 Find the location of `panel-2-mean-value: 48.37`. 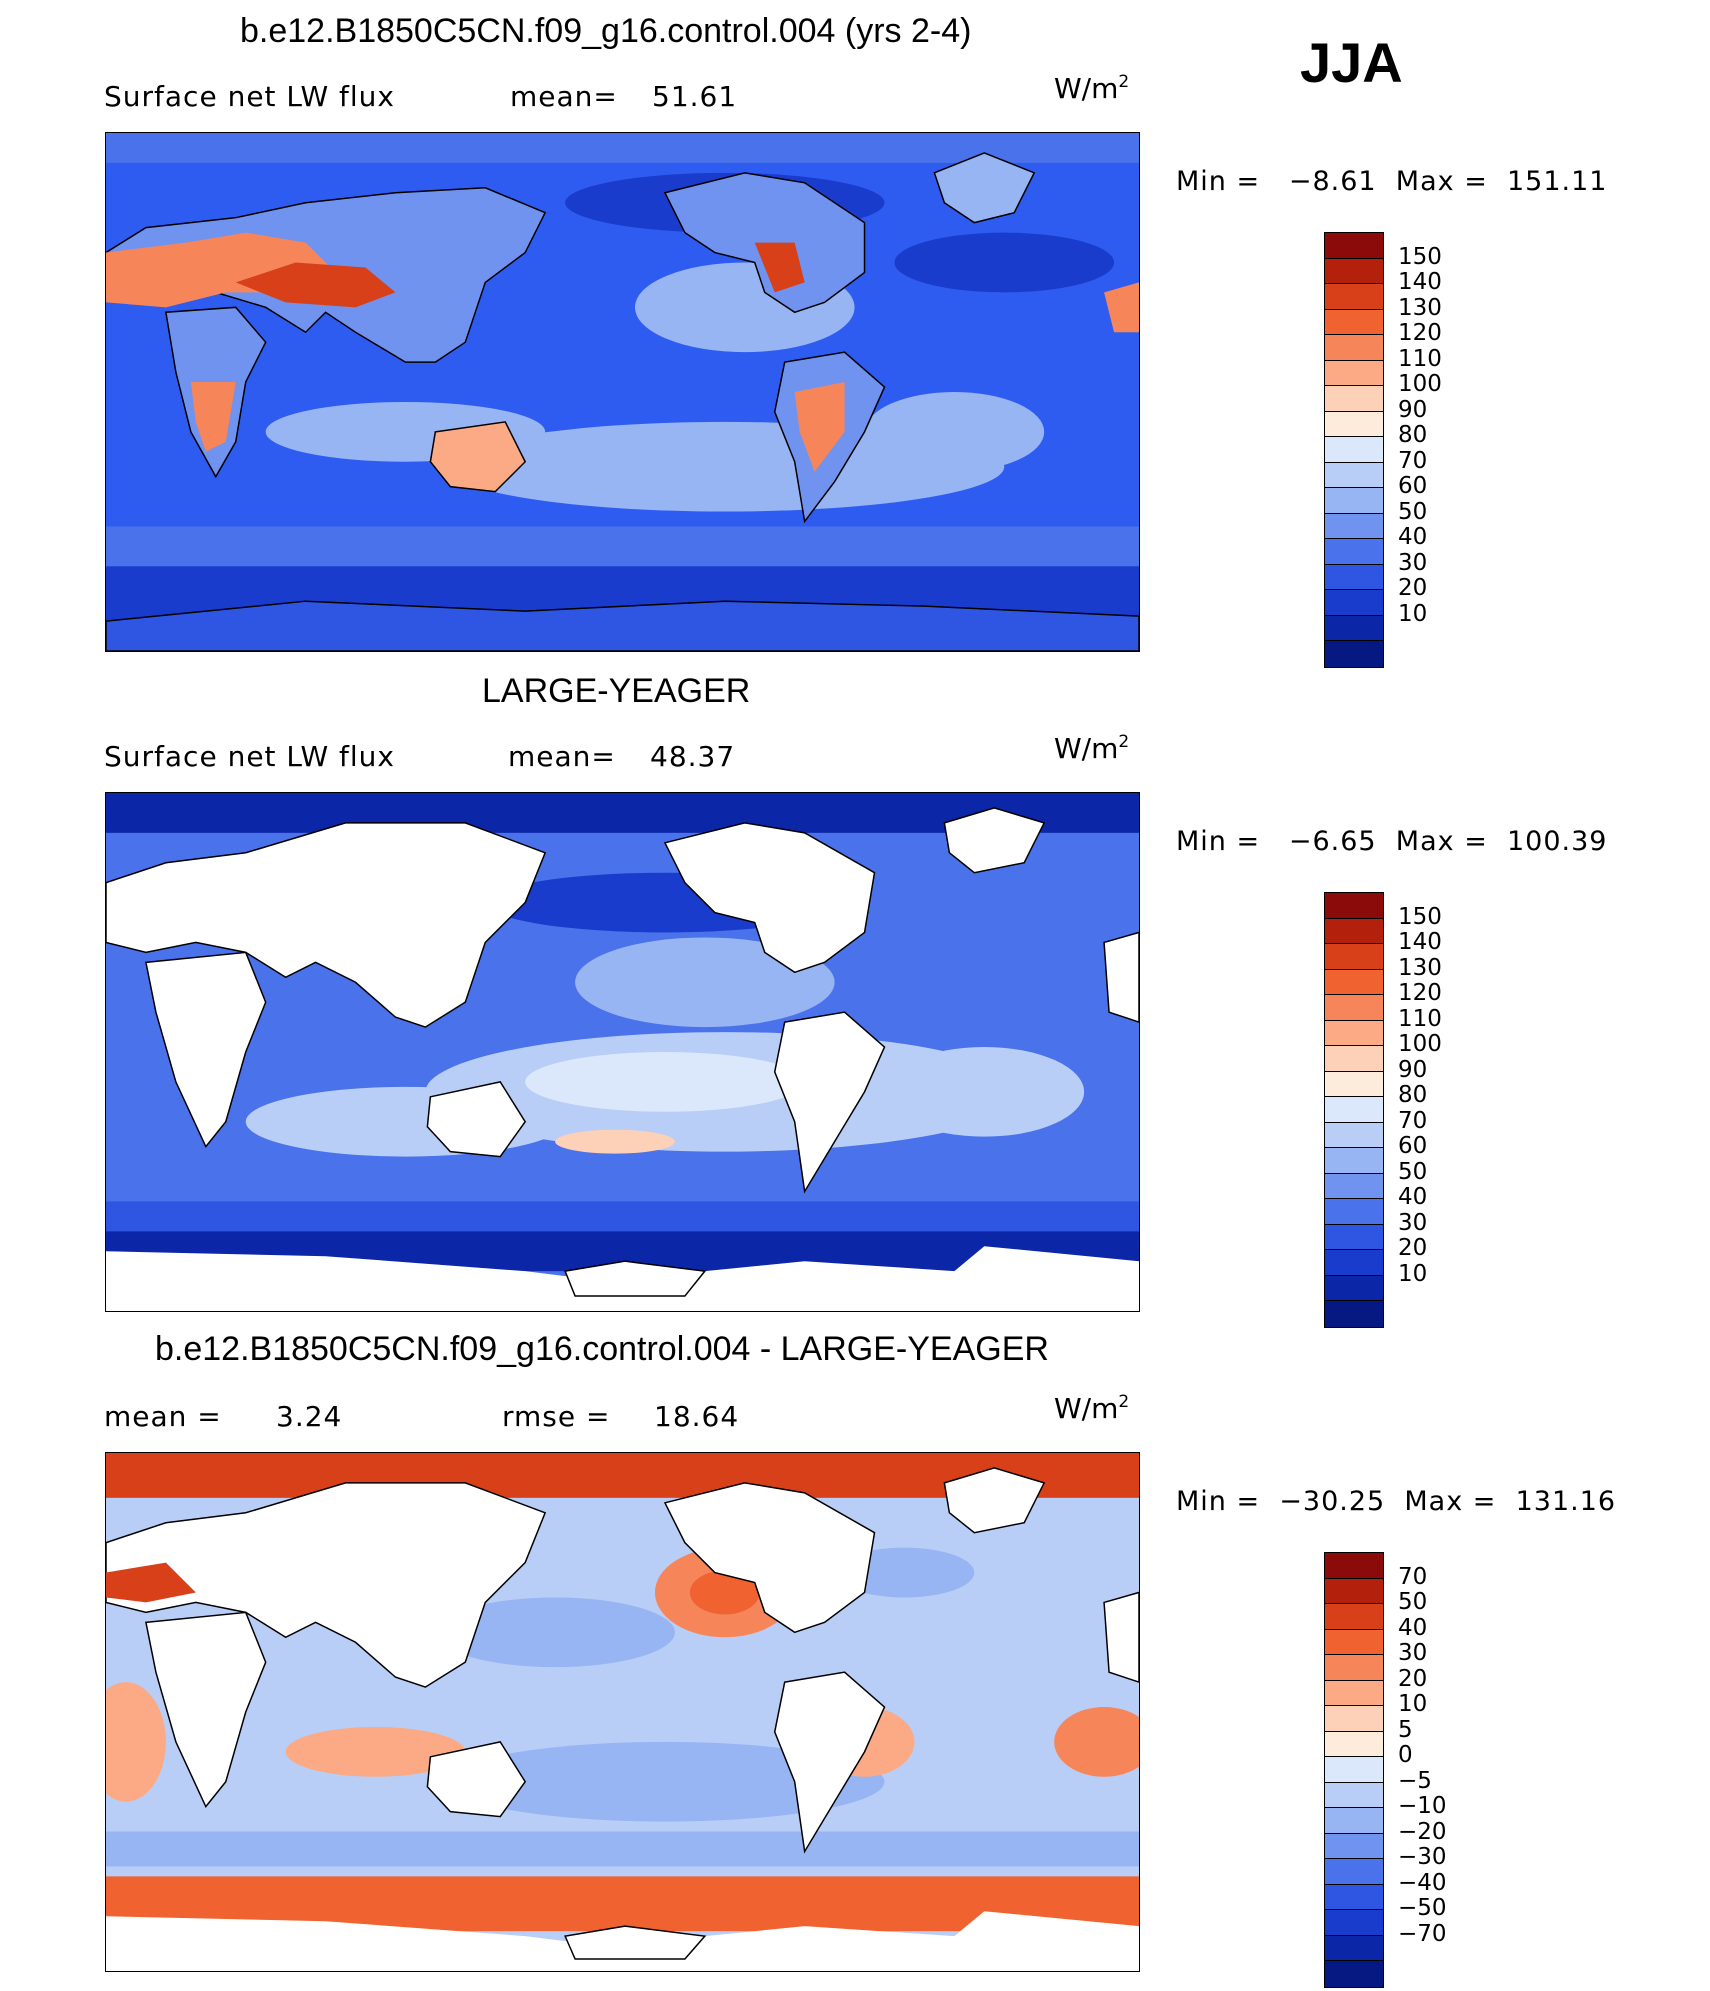

panel-2-mean-value: 48.37 is located at coordinates (693, 756).